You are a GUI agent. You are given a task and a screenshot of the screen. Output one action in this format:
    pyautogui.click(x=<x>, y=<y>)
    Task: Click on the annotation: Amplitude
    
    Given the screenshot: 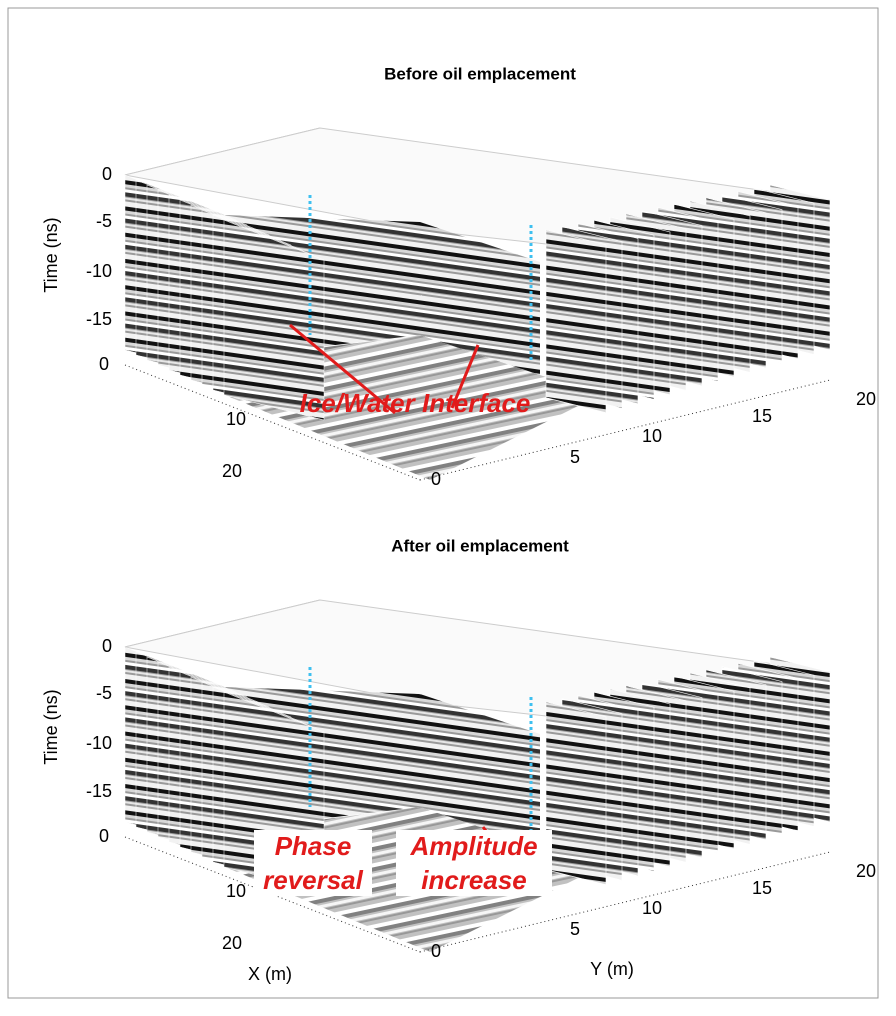 What is the action you would take?
    pyautogui.click(x=473, y=846)
    